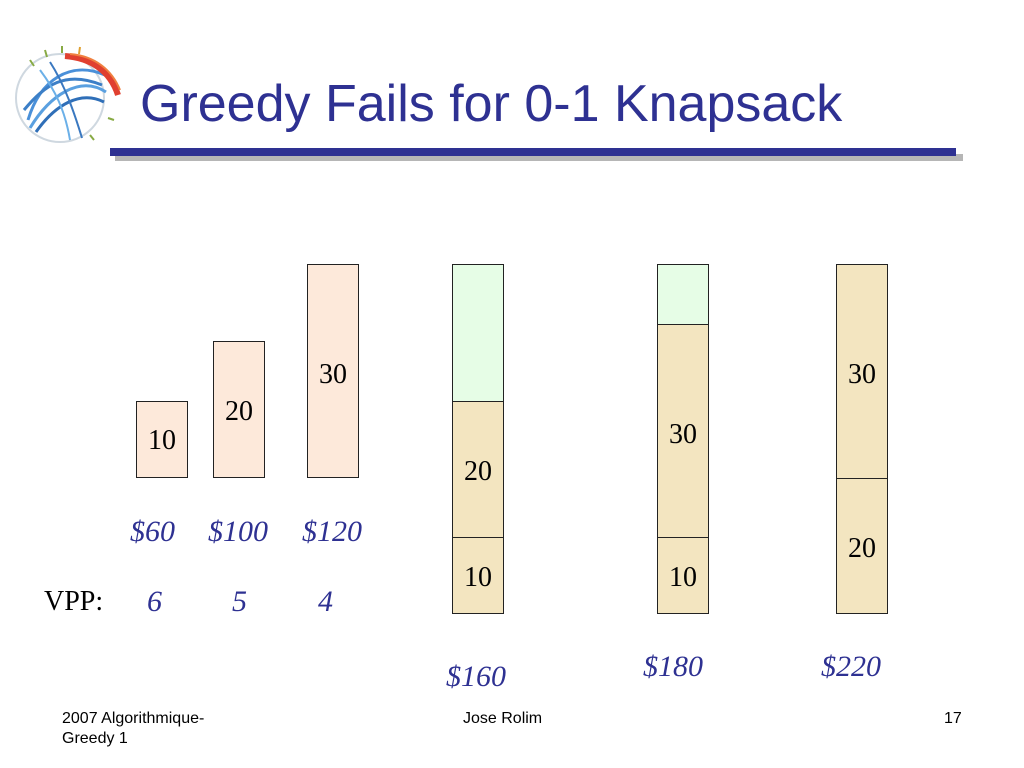 This screenshot has height=768, width=1024. I want to click on knapsack-3-segment-bottom, so click(862, 546).